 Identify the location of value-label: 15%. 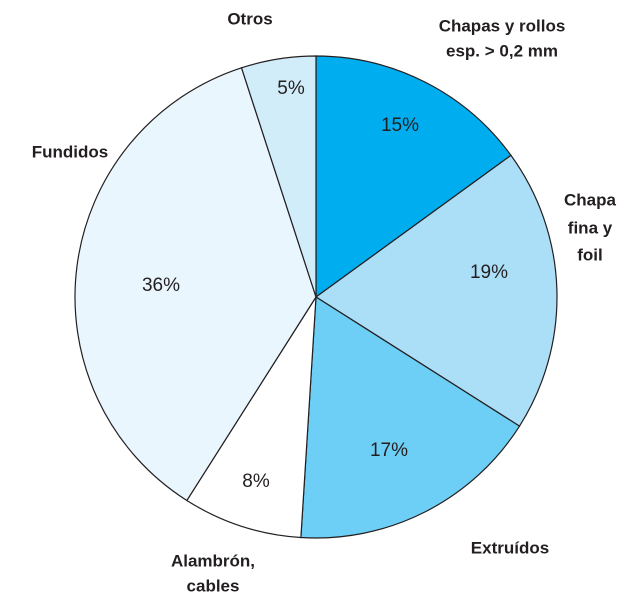
(400, 125).